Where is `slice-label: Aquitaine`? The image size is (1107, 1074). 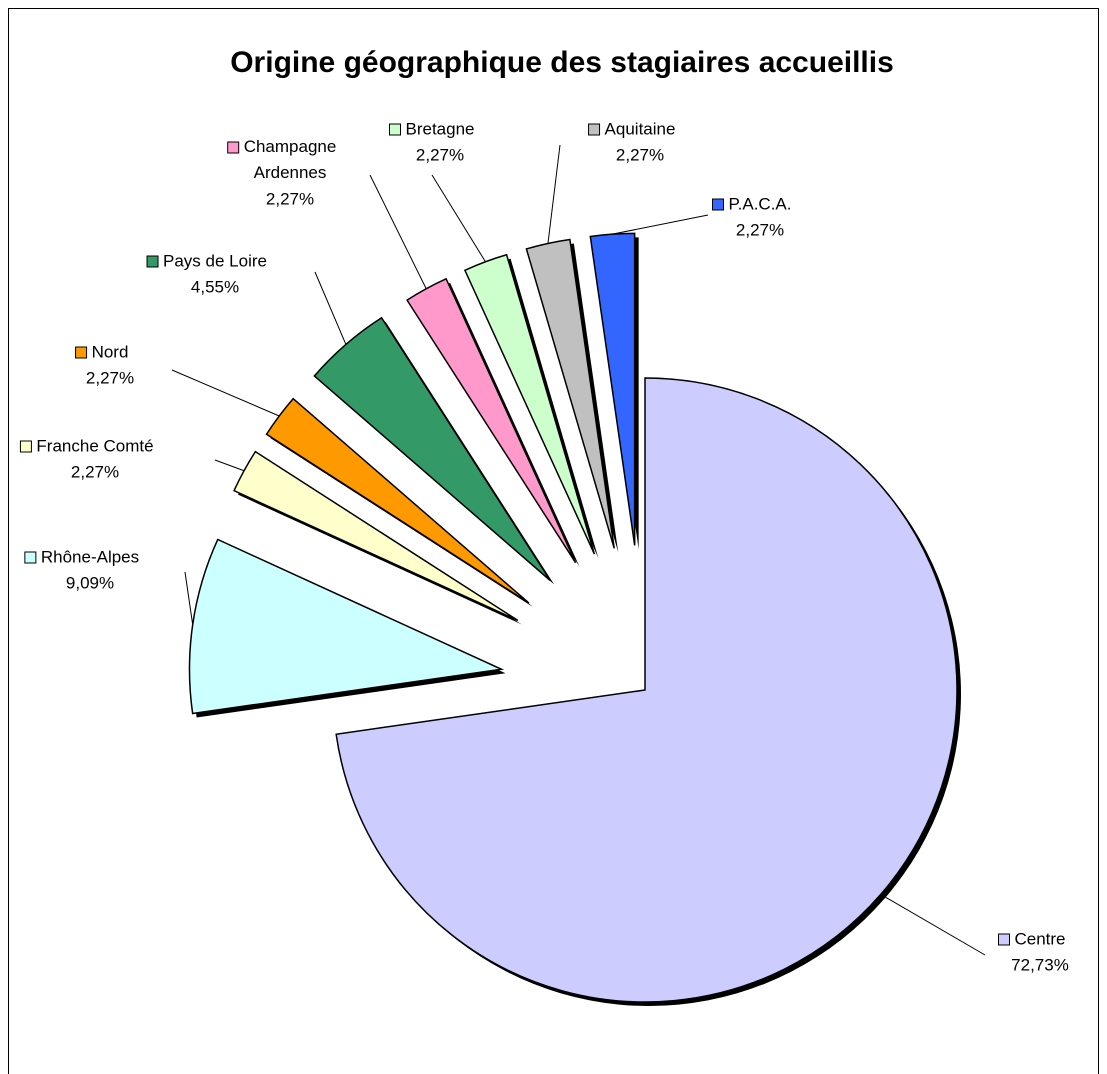
slice-label: Aquitaine is located at coordinates (640, 128).